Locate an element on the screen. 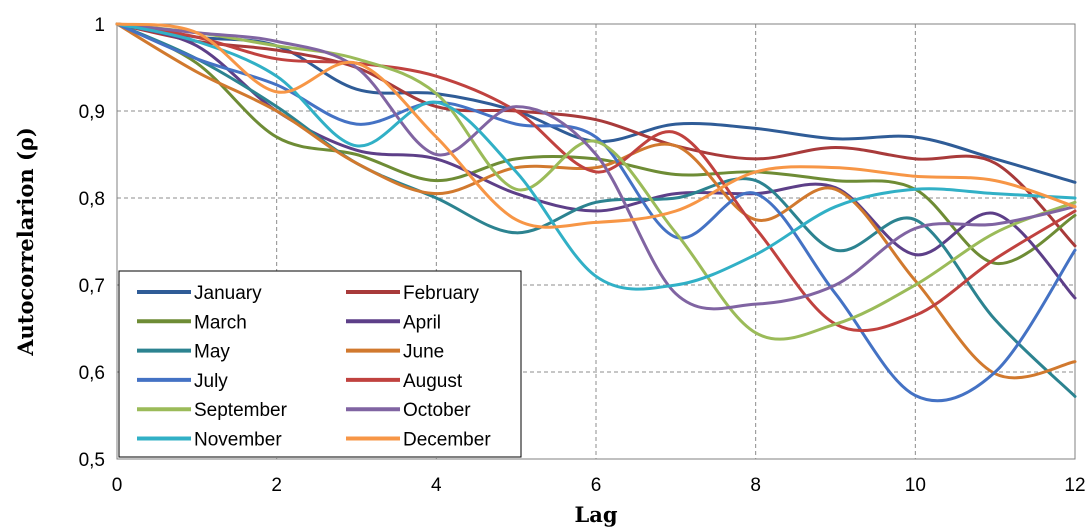 The width and height of the screenshot is (1092, 527). x-axis-ticks: 0 2 4 6 8 10 12 is located at coordinates (599, 485).